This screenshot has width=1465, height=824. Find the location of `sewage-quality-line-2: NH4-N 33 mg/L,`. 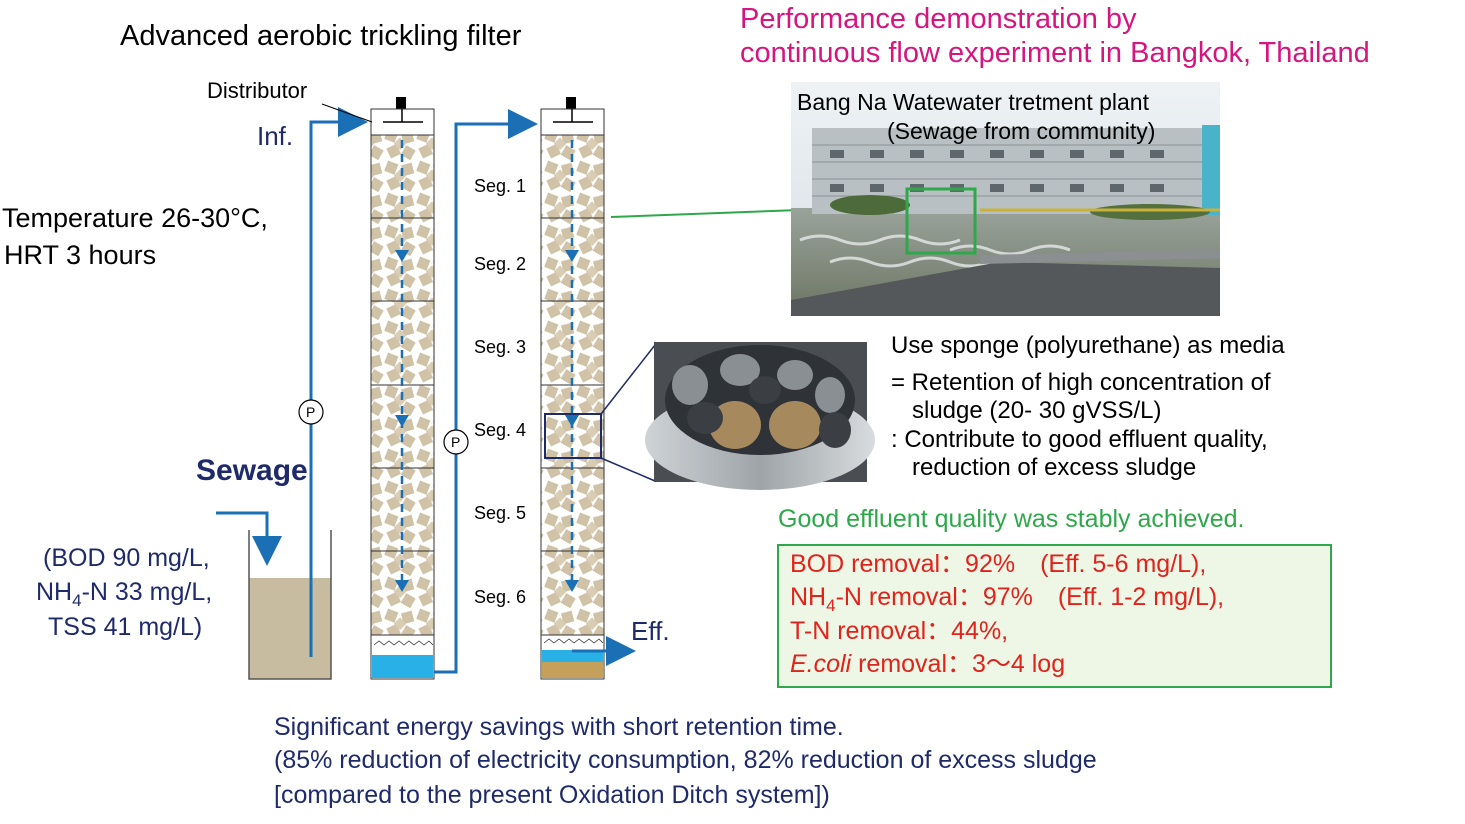

sewage-quality-line-2: NH4-N 33 mg/L, is located at coordinates (124, 594).